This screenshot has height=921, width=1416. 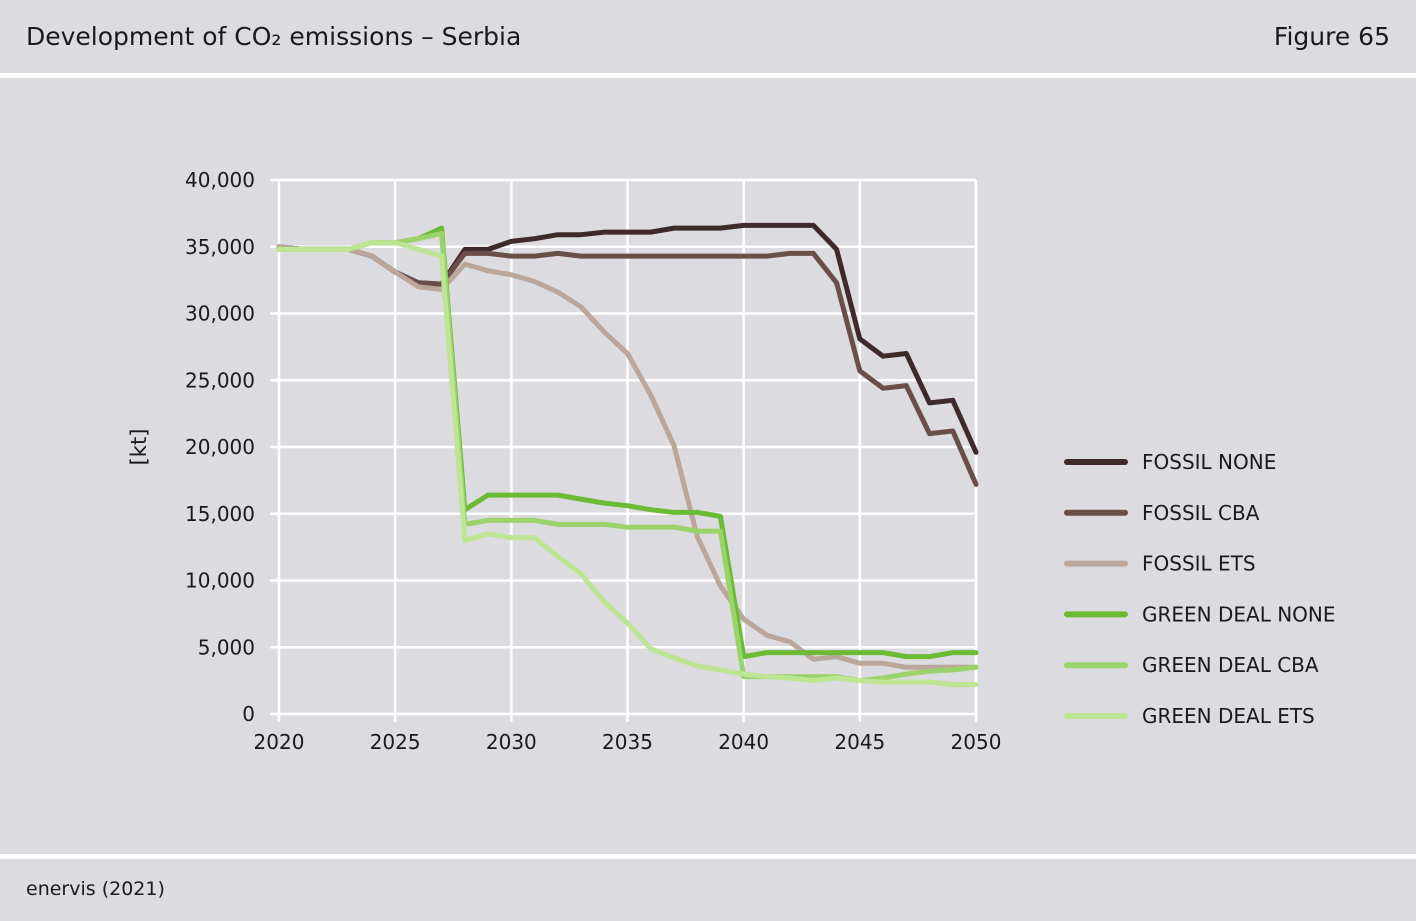 What do you see at coordinates (220, 314) in the screenshot?
I see `y-tick-label: 30,000` at bounding box center [220, 314].